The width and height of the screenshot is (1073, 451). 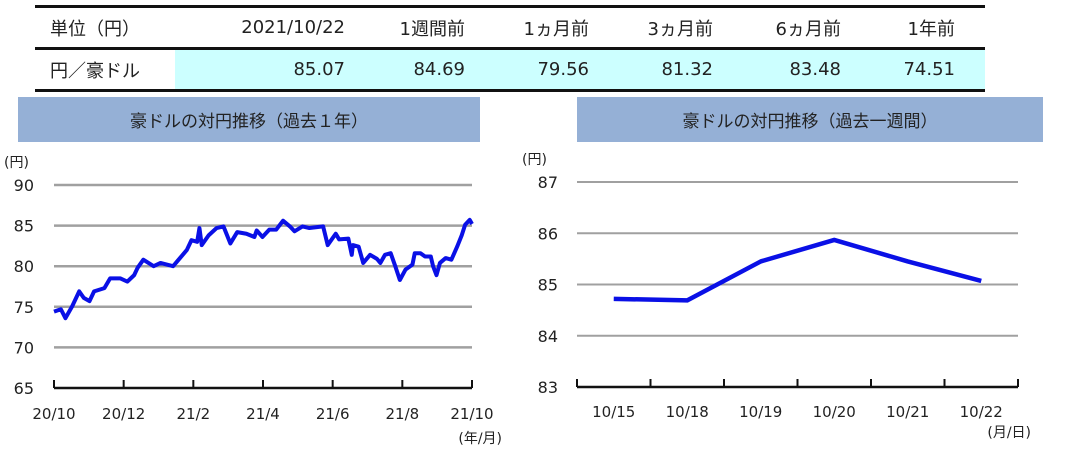 I want to click on value-1w: 84.69, so click(x=439, y=69).